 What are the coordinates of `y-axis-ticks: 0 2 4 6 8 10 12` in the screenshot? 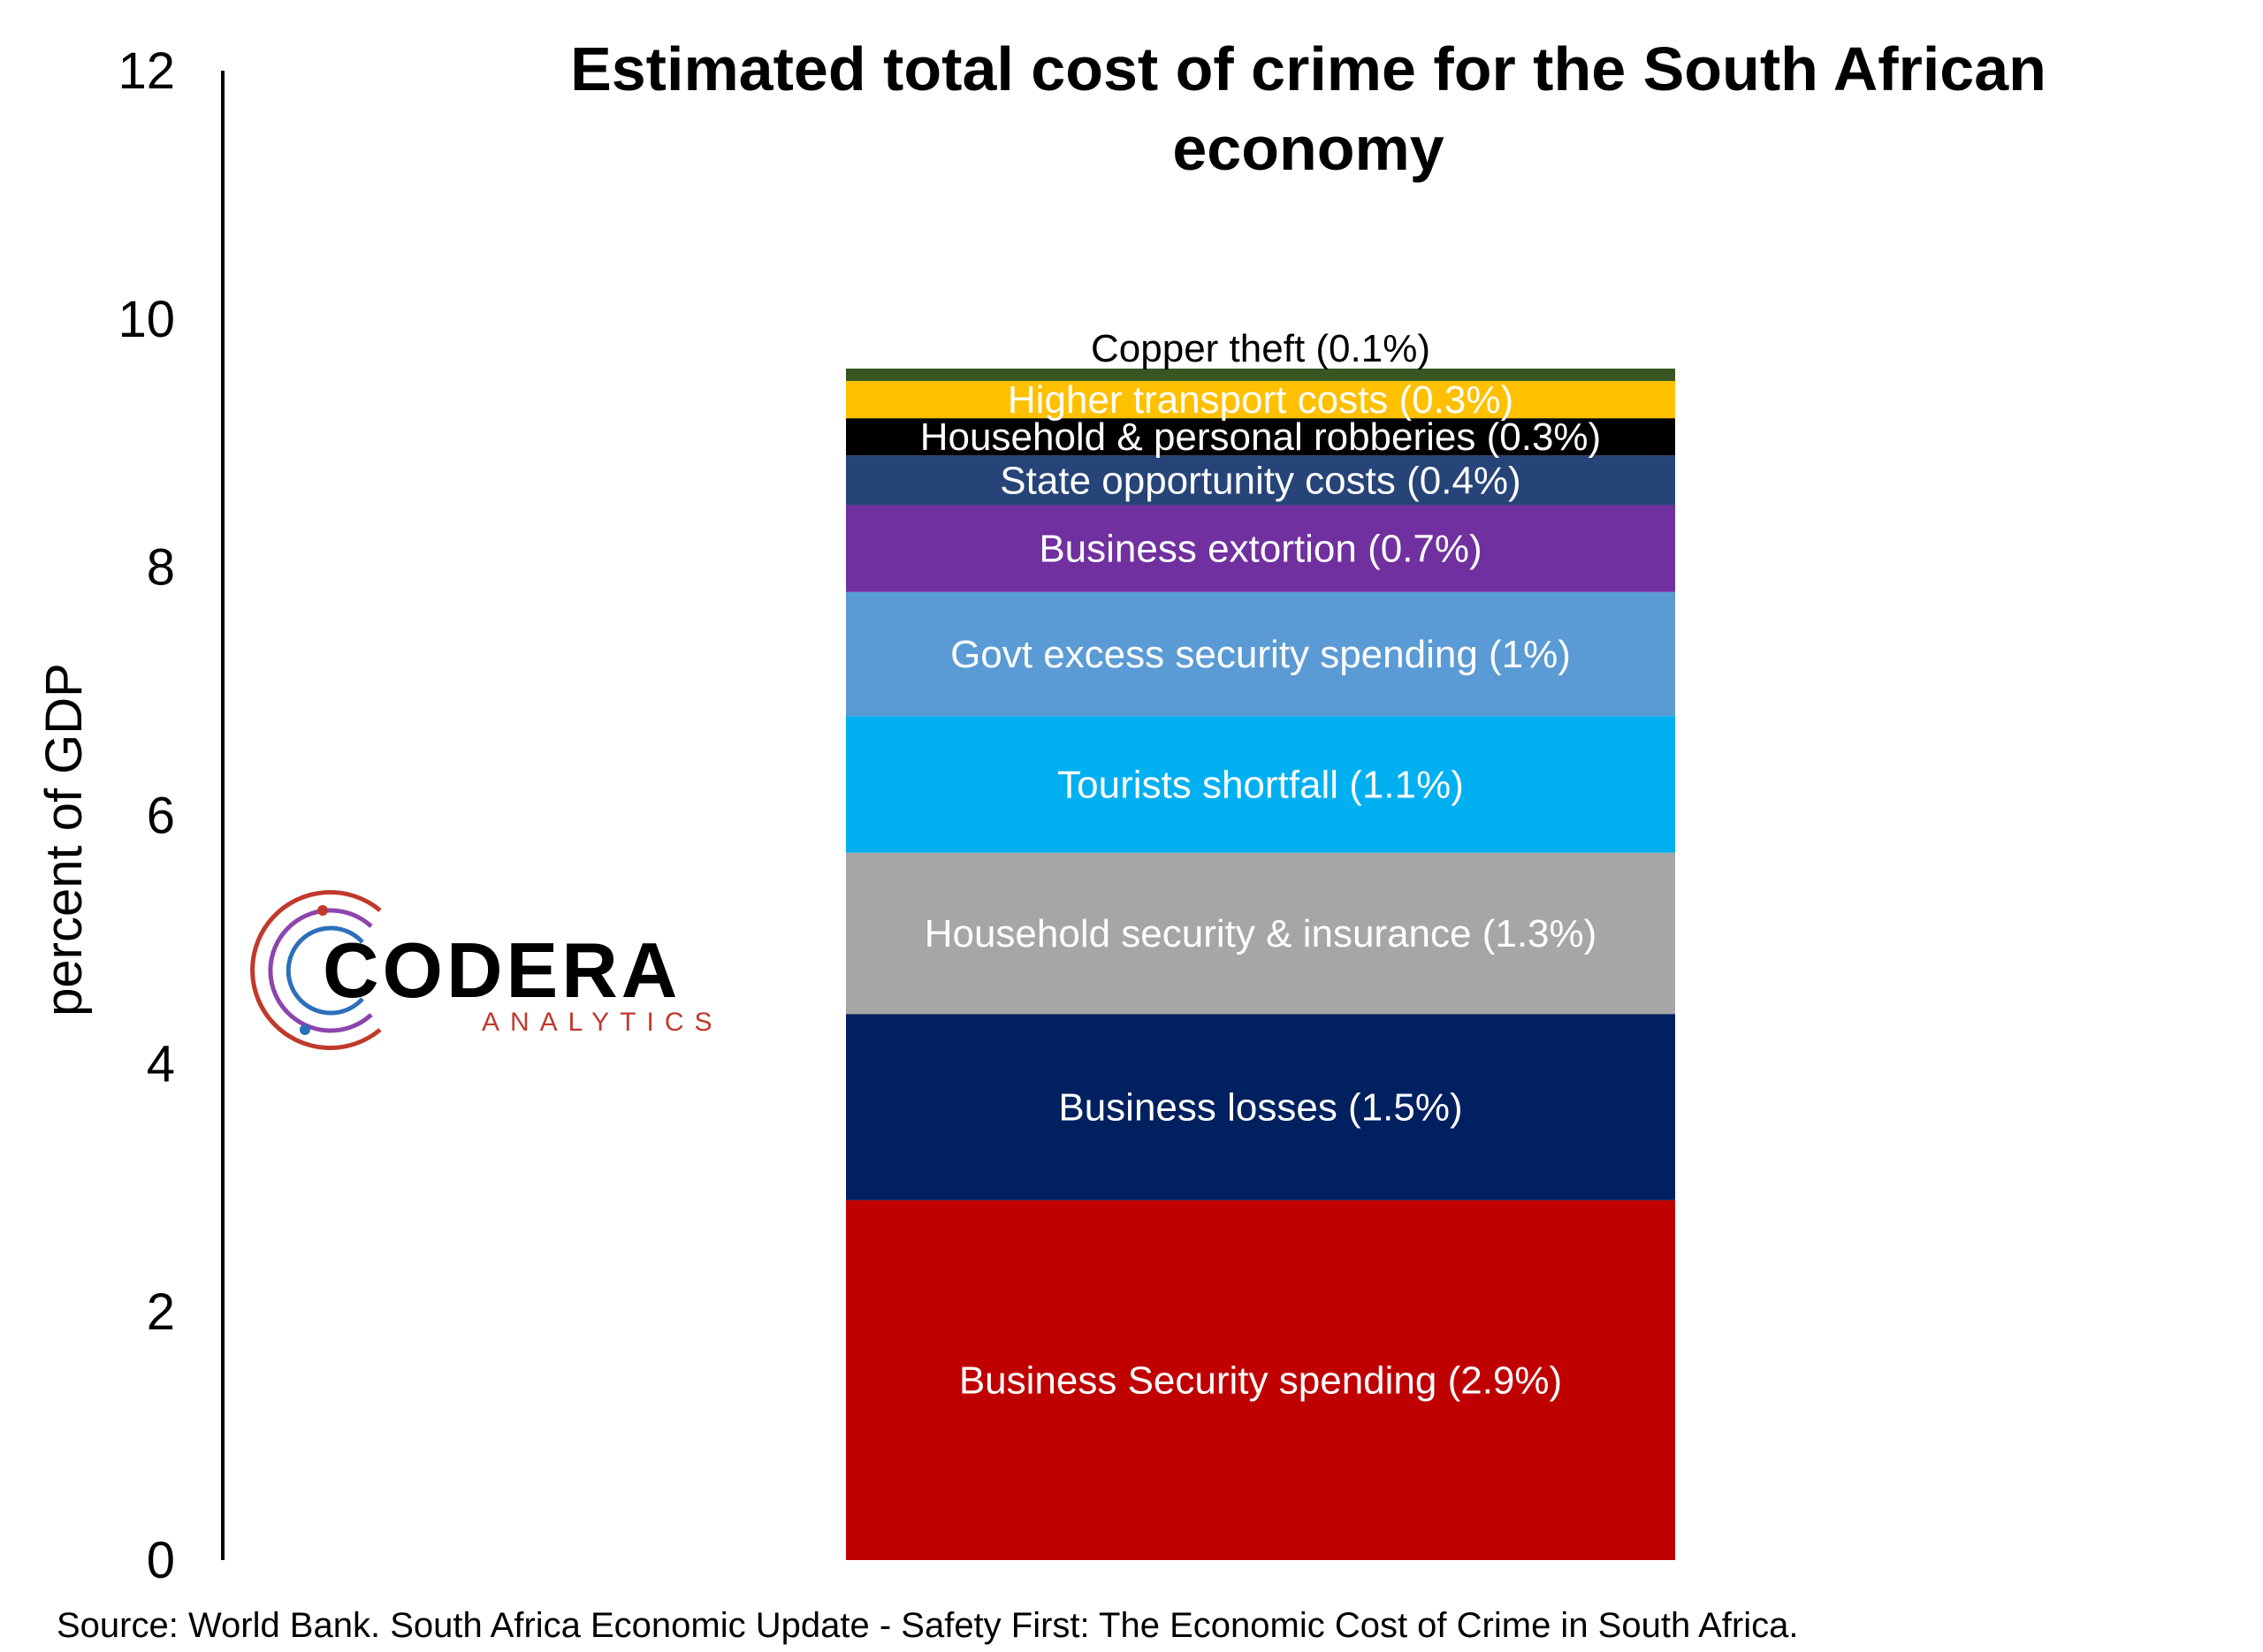 It's located at (147, 816).